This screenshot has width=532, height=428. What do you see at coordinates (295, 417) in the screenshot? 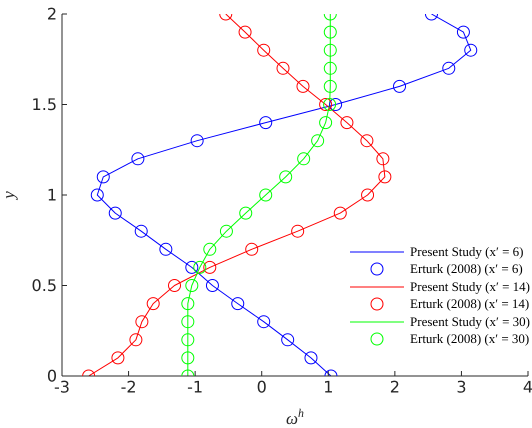
I see `x-axis-title: ω$^{h}$` at bounding box center [295, 417].